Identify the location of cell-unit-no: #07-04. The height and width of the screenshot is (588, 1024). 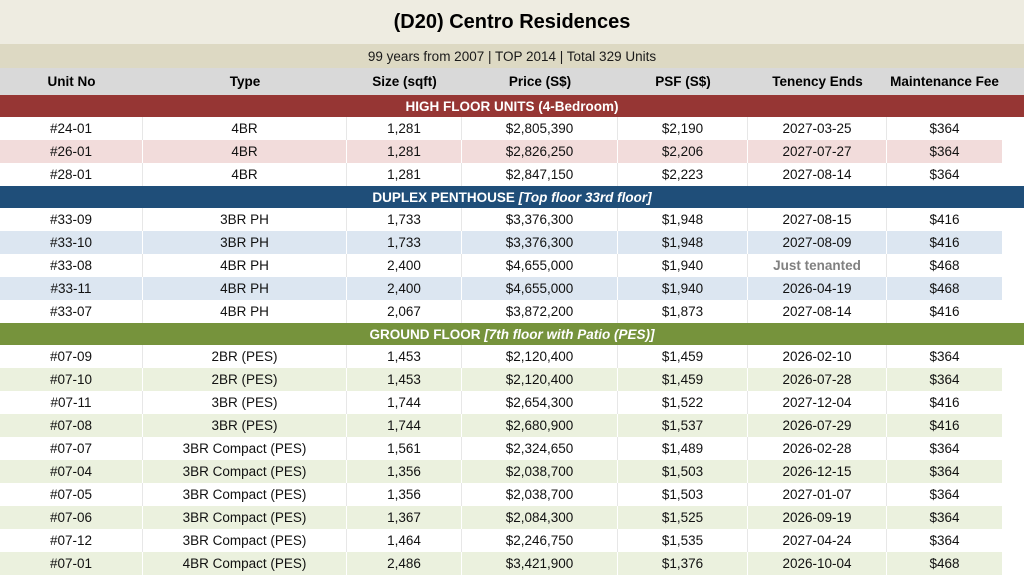
(71, 471).